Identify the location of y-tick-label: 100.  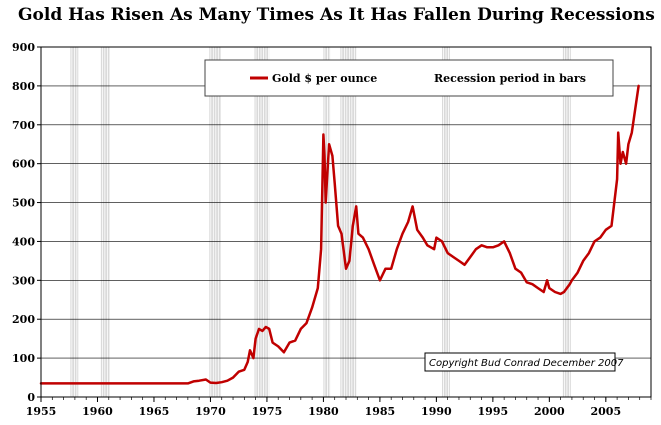
(23, 358).